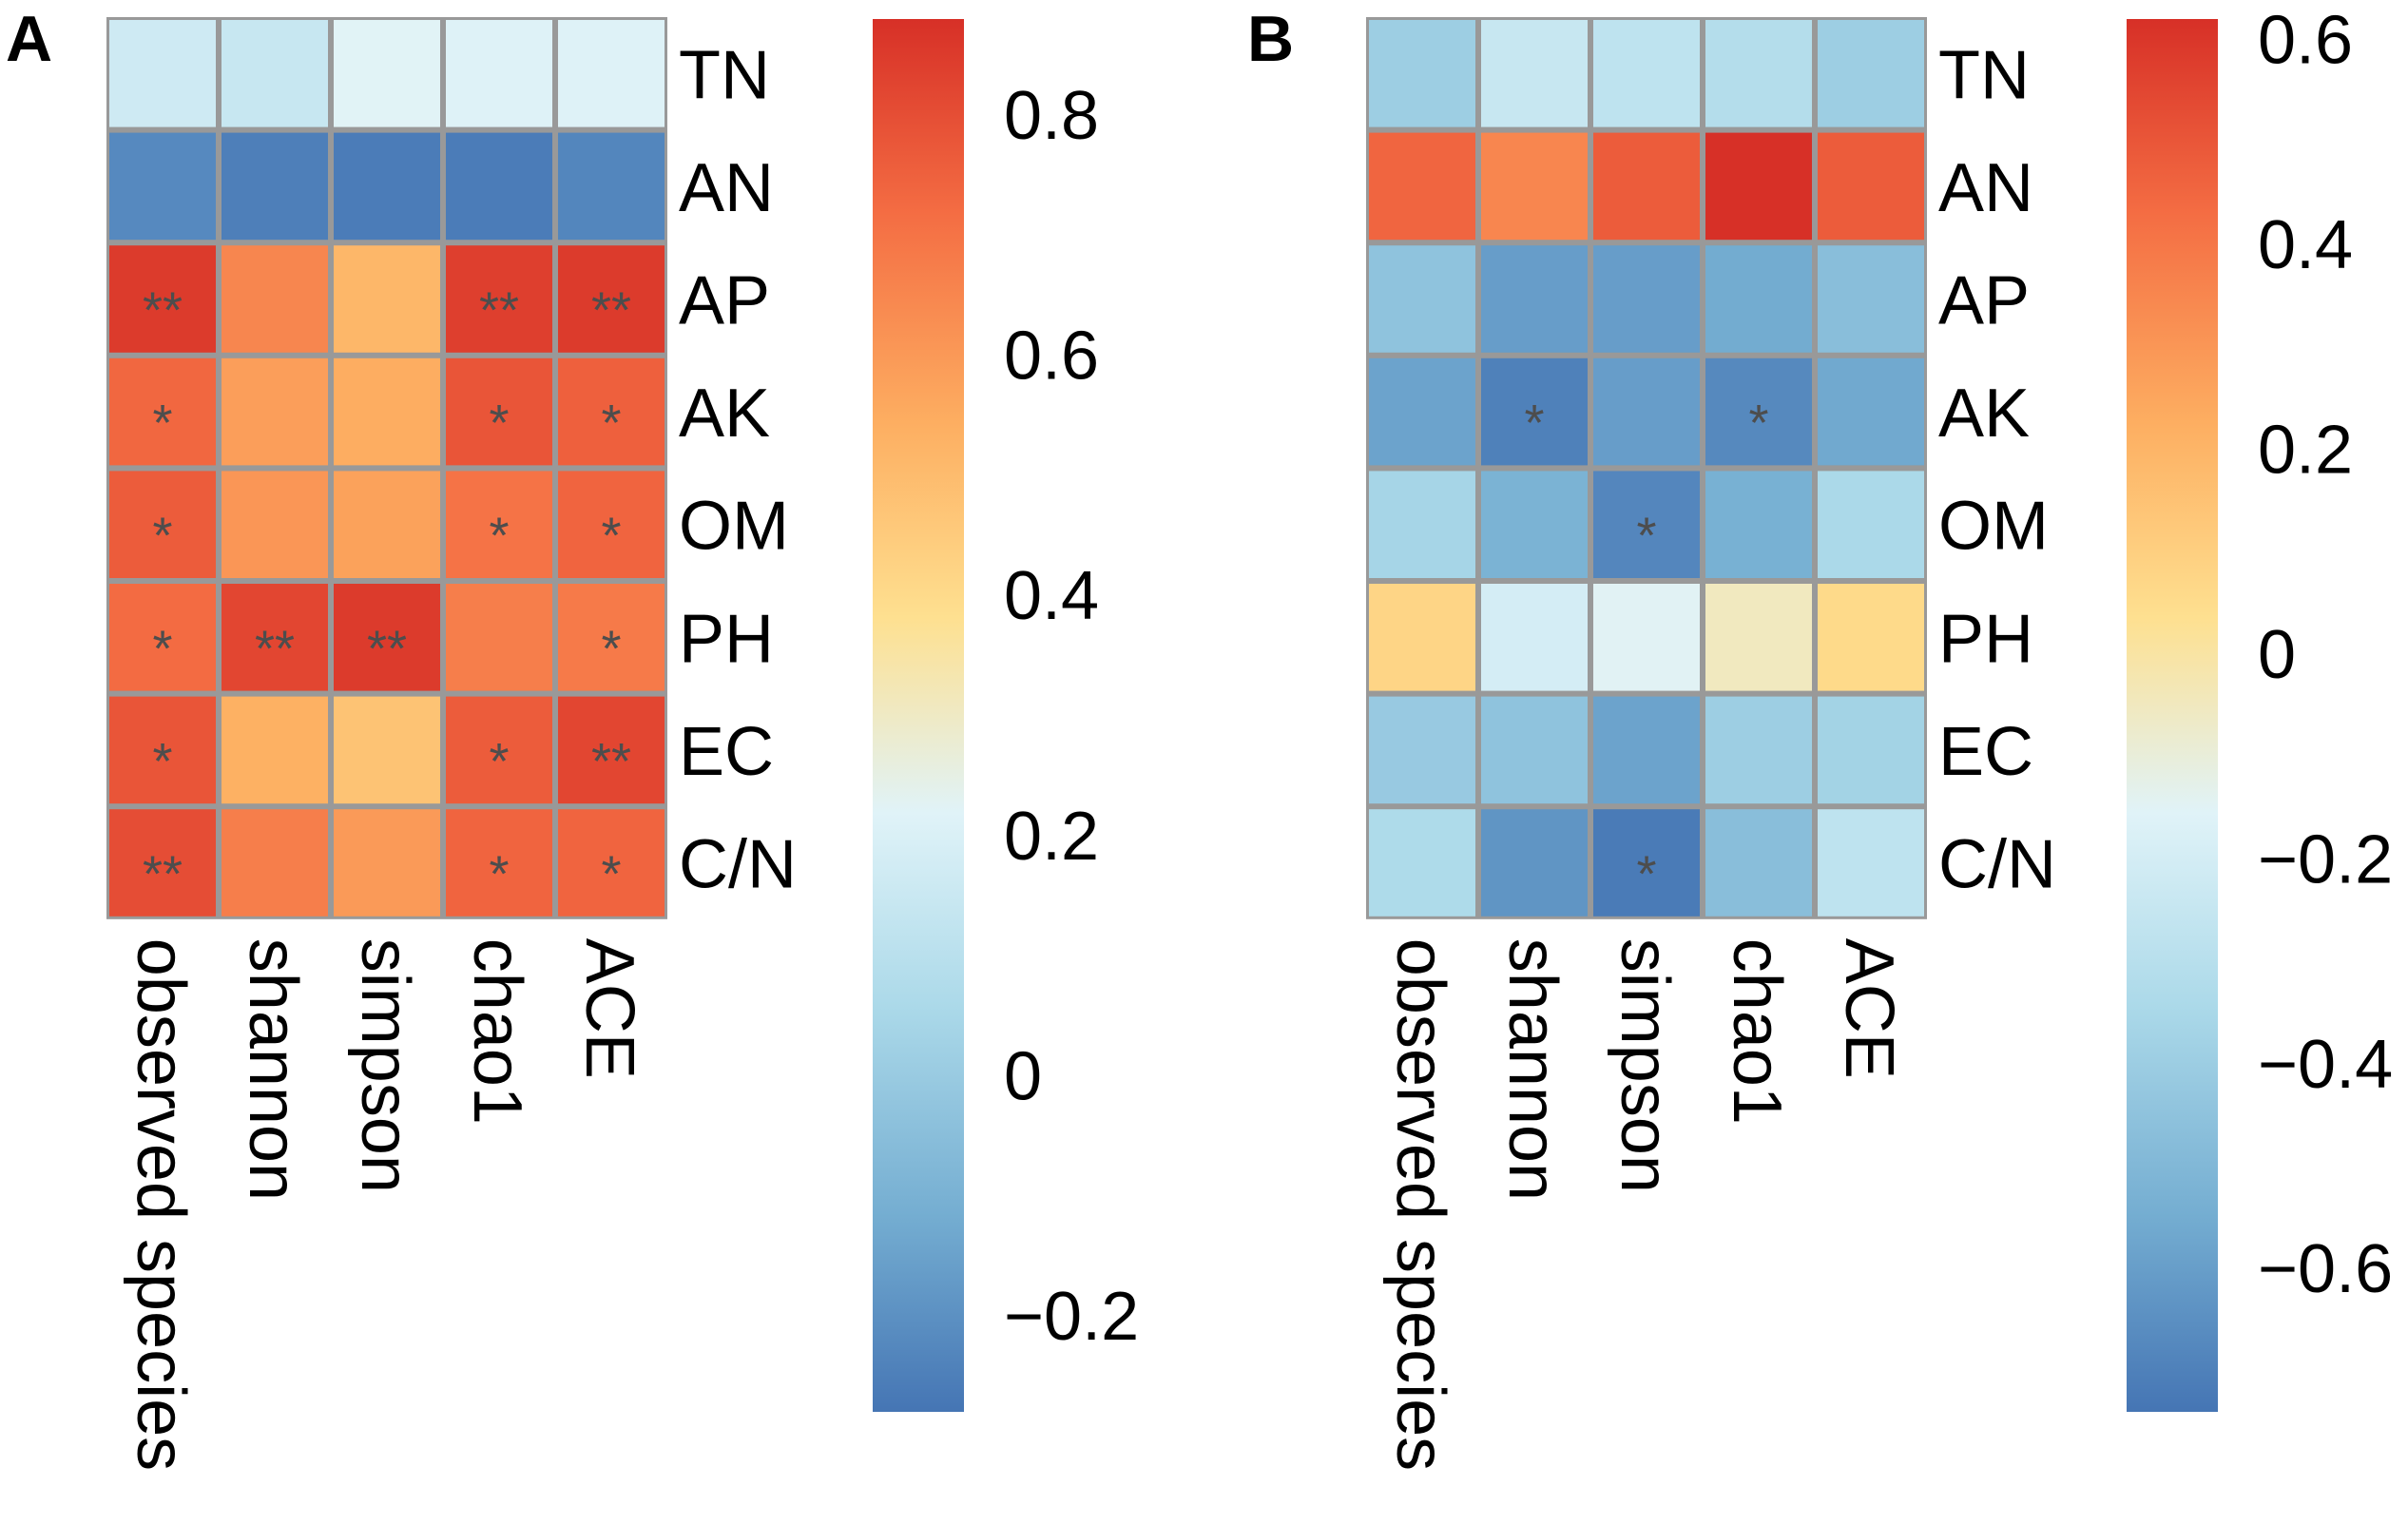 The image size is (2408, 1525). I want to click on panel-b-cell-ph-chao1, so click(1758, 637).